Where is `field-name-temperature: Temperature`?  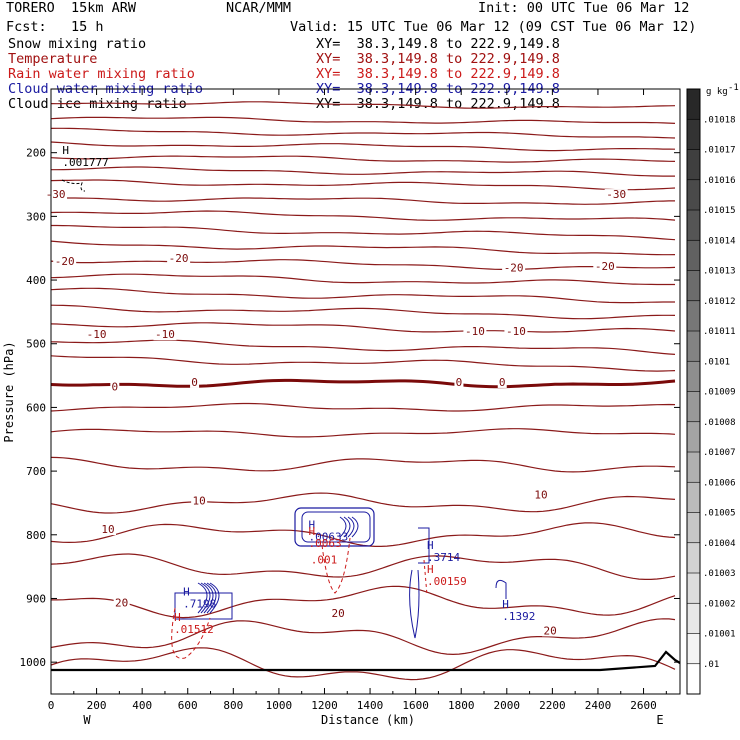
field-name-temperature: Temperature is located at coordinates (53, 59).